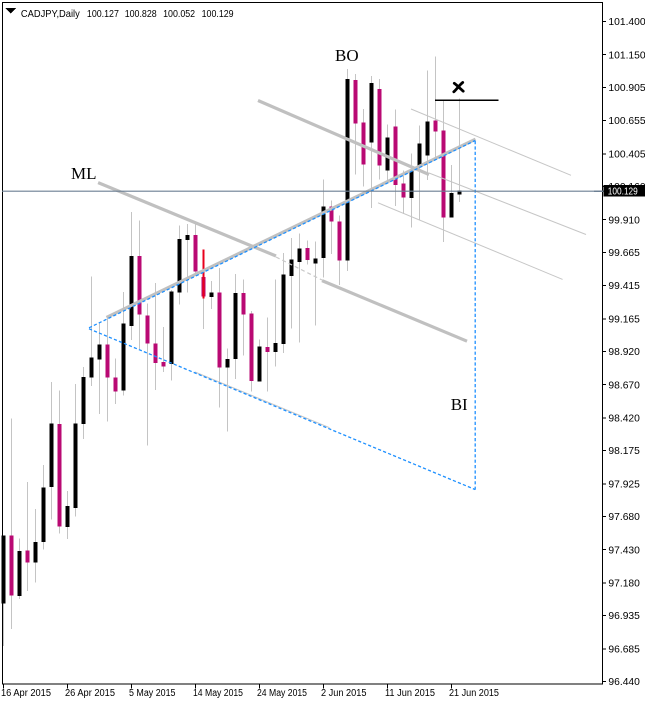  I want to click on svg-text: 100.828, so click(141, 14).